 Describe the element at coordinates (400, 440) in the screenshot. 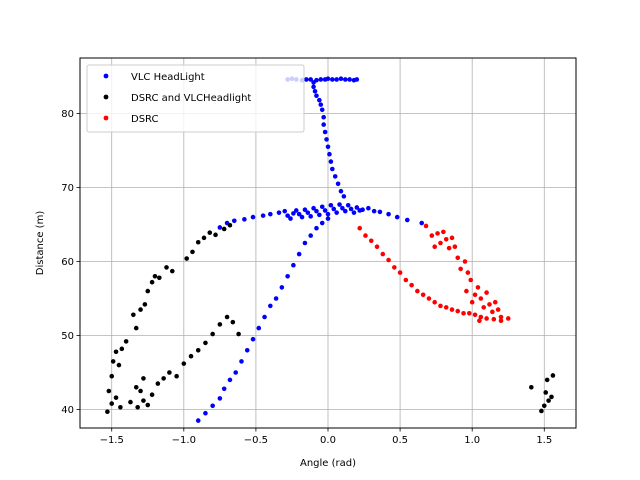

I see `x-tick-label: 0.5` at that location.